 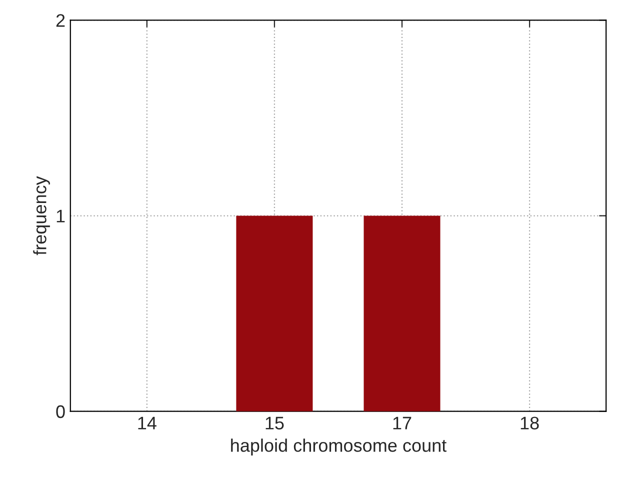 I want to click on y-axis-title: frequency, so click(x=41, y=216).